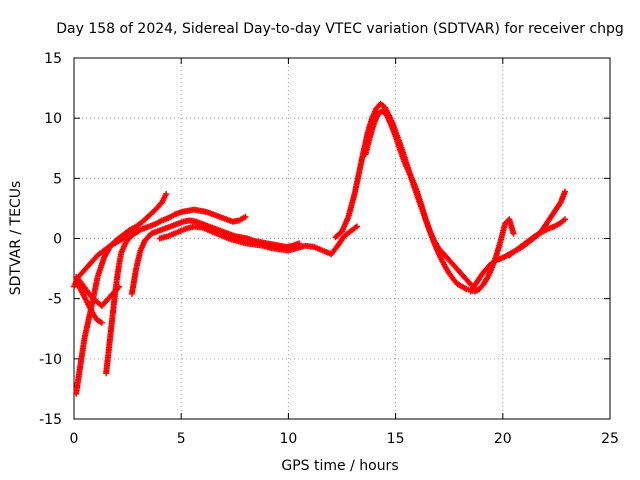 The image size is (640, 480). I want to click on x-tick-label: 15, so click(396, 439).